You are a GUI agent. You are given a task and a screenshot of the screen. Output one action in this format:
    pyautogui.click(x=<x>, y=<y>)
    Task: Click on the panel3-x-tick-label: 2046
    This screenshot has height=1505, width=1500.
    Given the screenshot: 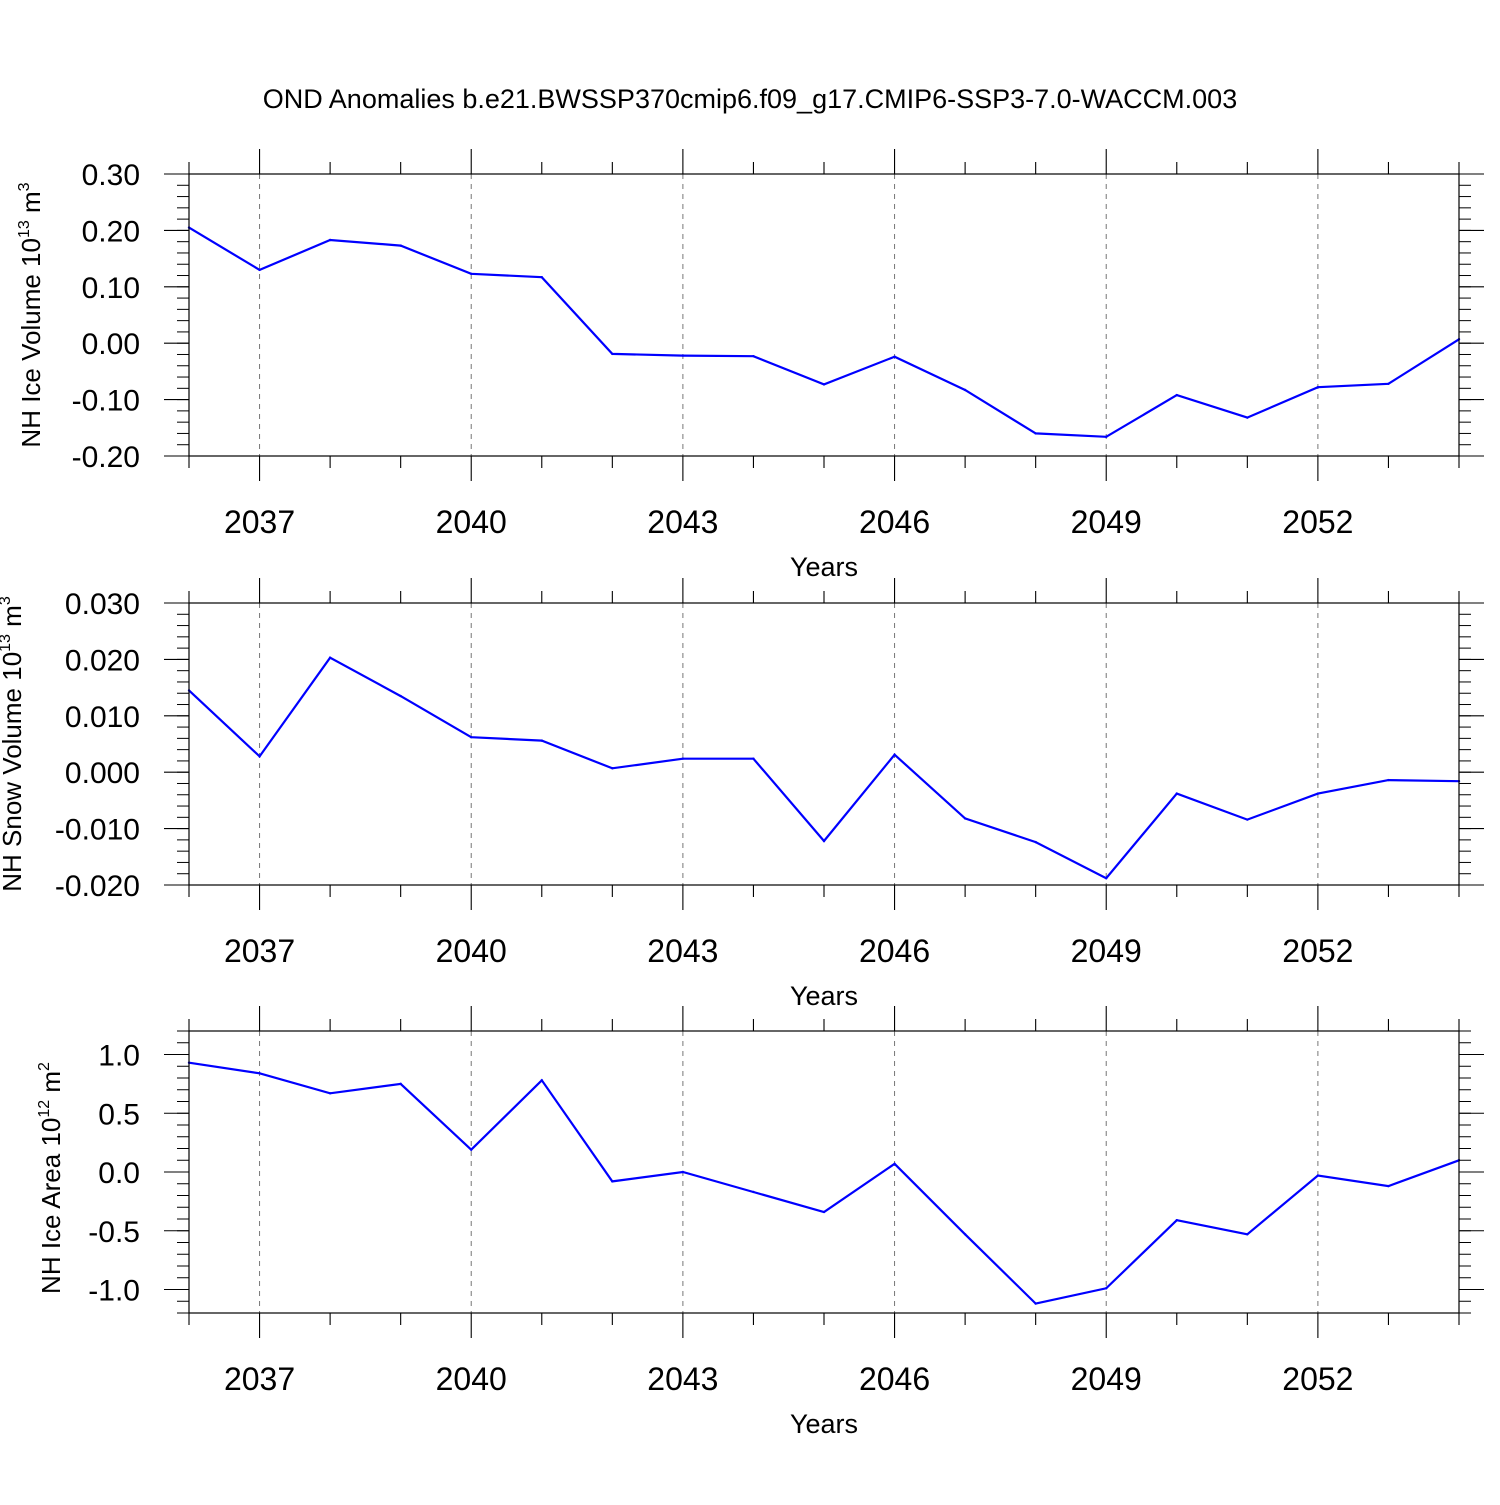 What is the action you would take?
    pyautogui.click(x=894, y=1379)
    